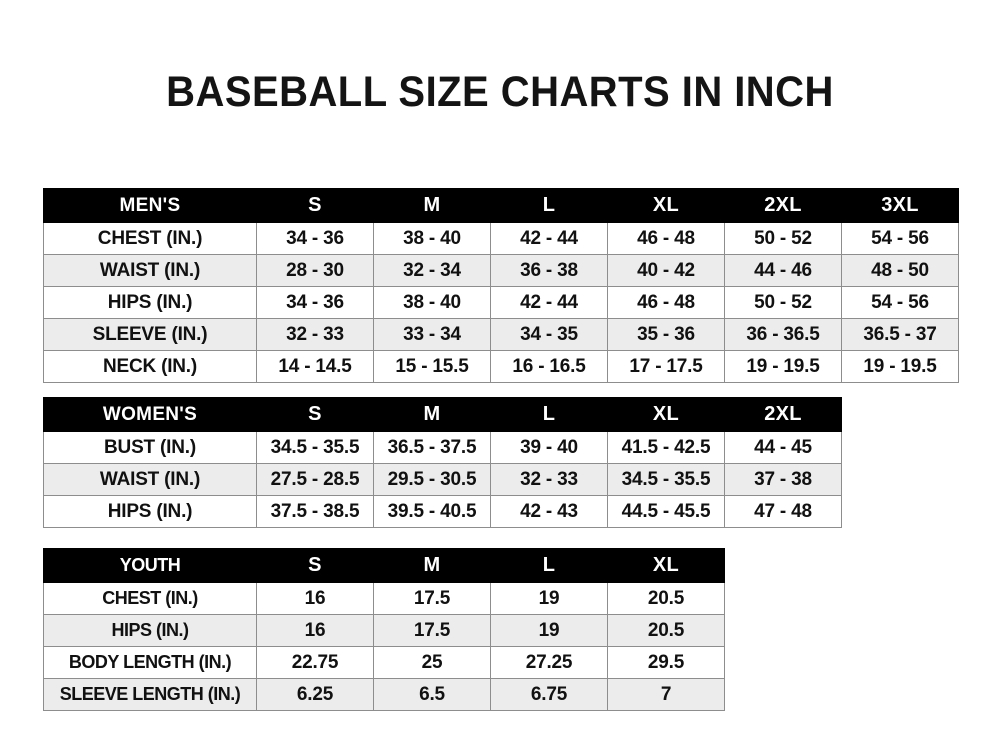  What do you see at coordinates (384, 598) in the screenshot?
I see `table-row: CHEST (IN.) 16 17.5 19 20.5` at bounding box center [384, 598].